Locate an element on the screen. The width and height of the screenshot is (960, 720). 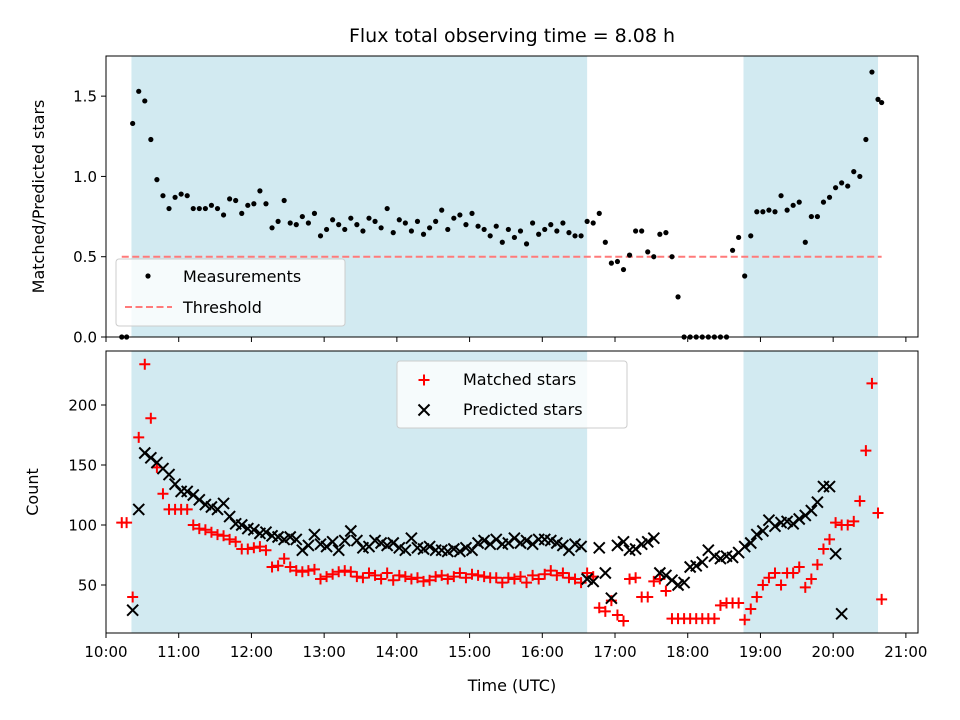
legend-marker-matched-stars is located at coordinates (424, 380).